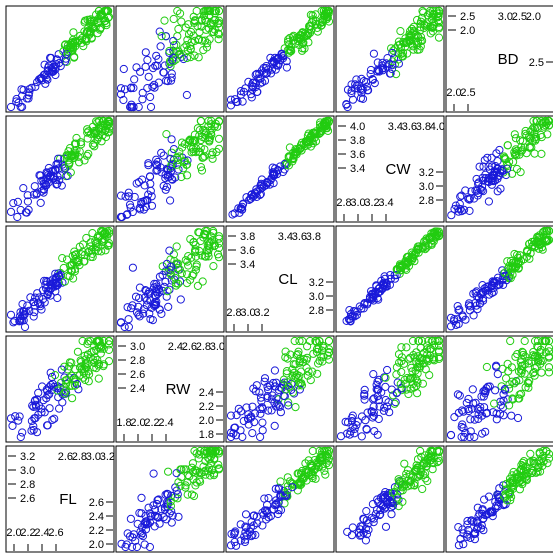 This screenshot has width=553, height=553. I want to click on tick-label: 2.6, so click(65, 457).